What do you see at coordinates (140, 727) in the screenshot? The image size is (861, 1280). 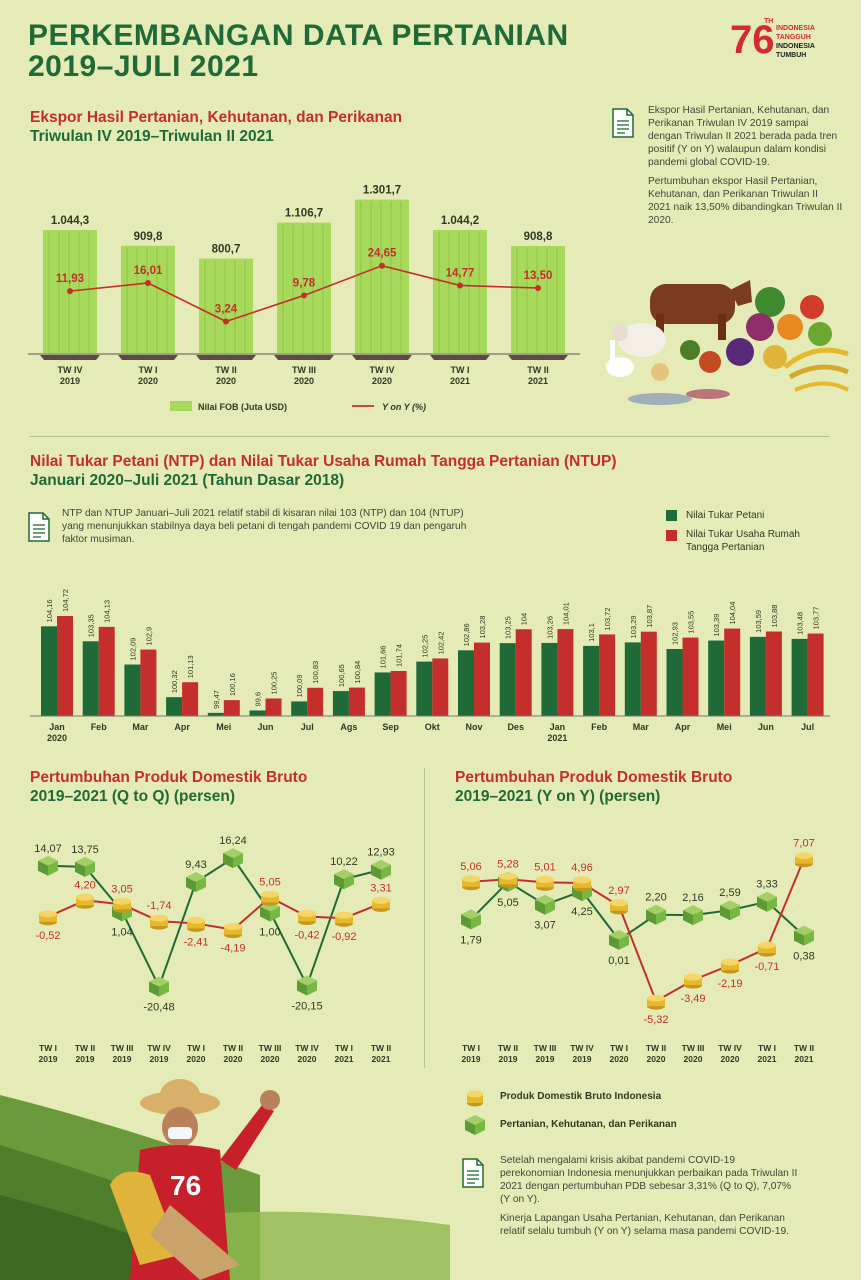 I see `x-tick-label: Mar` at bounding box center [140, 727].